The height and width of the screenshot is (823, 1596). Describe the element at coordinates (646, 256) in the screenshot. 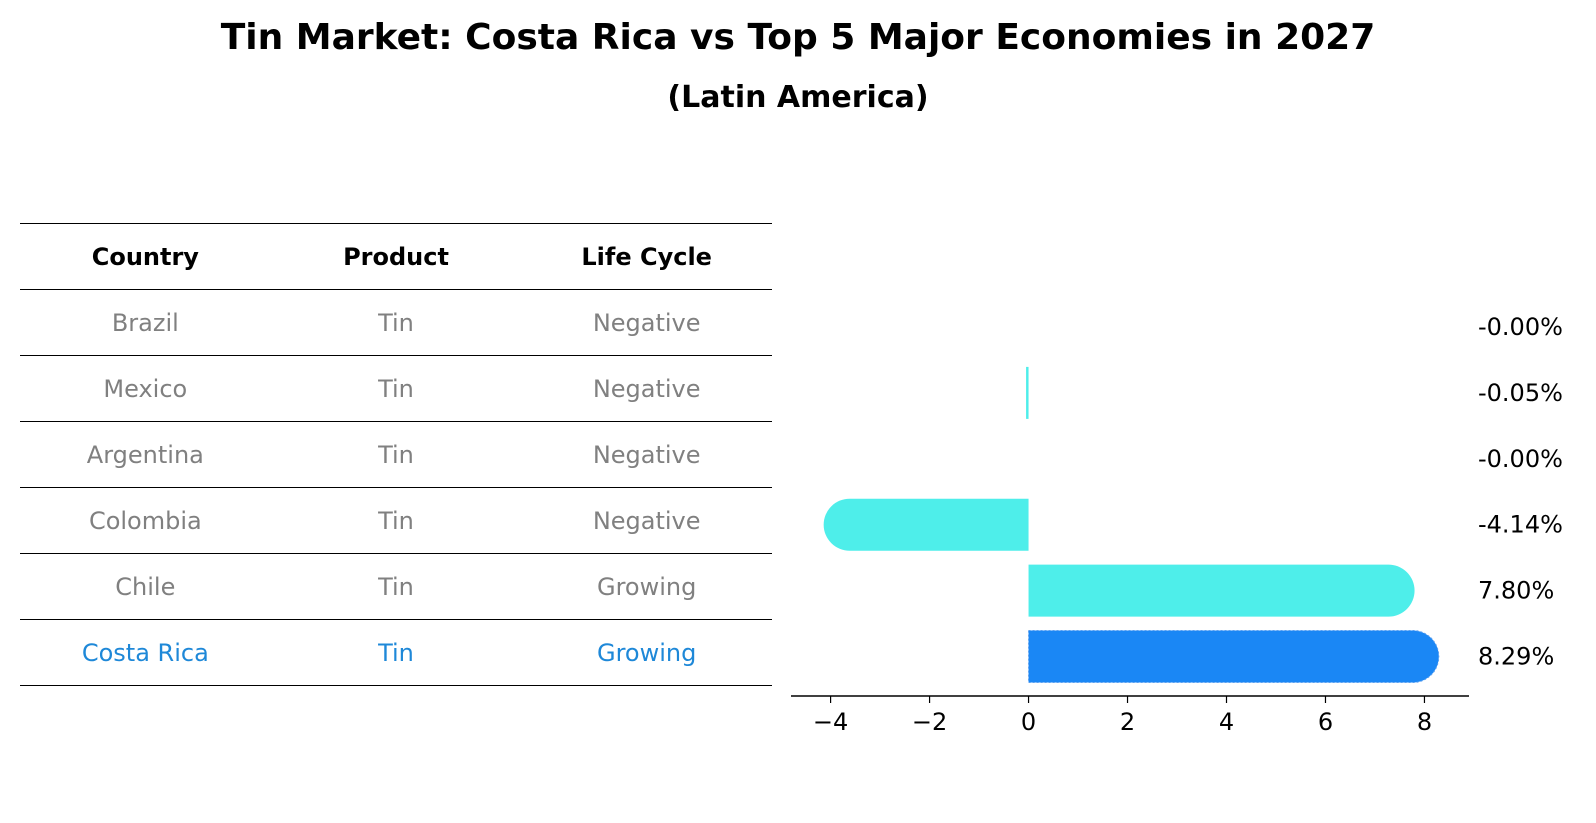

I see `header-life-cycle: Life Cycle` at that location.